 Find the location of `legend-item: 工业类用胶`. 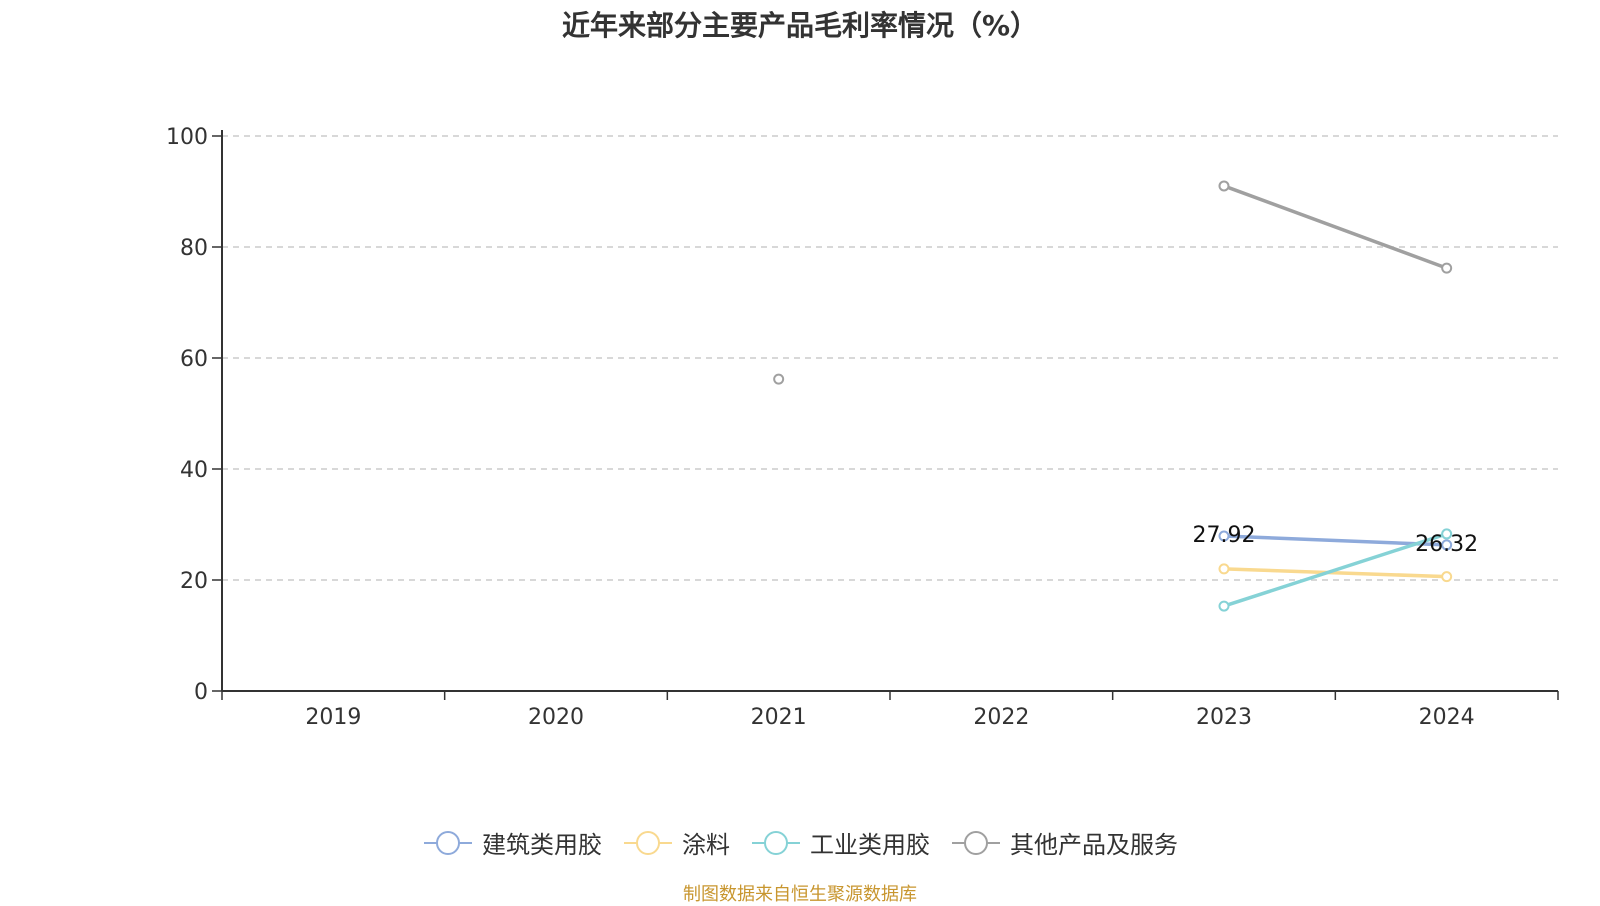

legend-item: 工业类用胶 is located at coordinates (840, 842).